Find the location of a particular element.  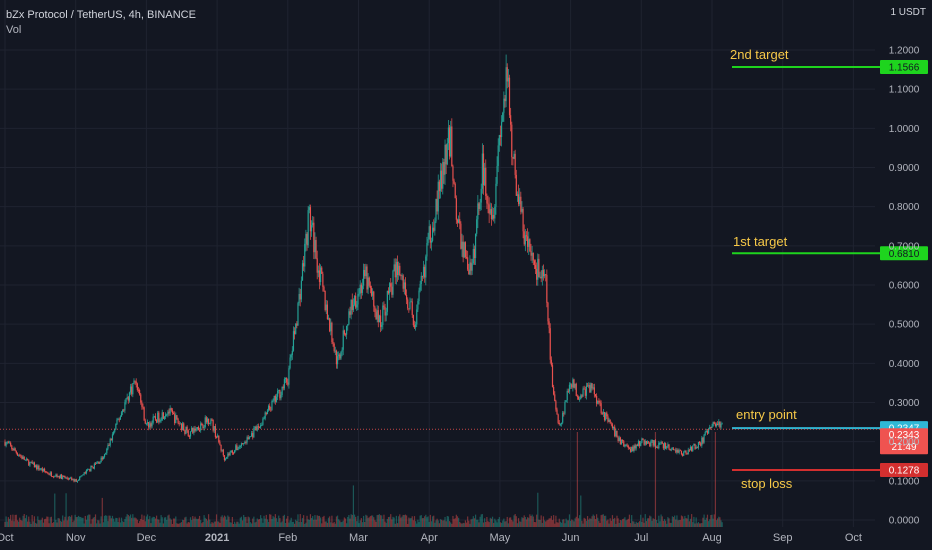

second-target-label: 2nd target is located at coordinates (759, 54).